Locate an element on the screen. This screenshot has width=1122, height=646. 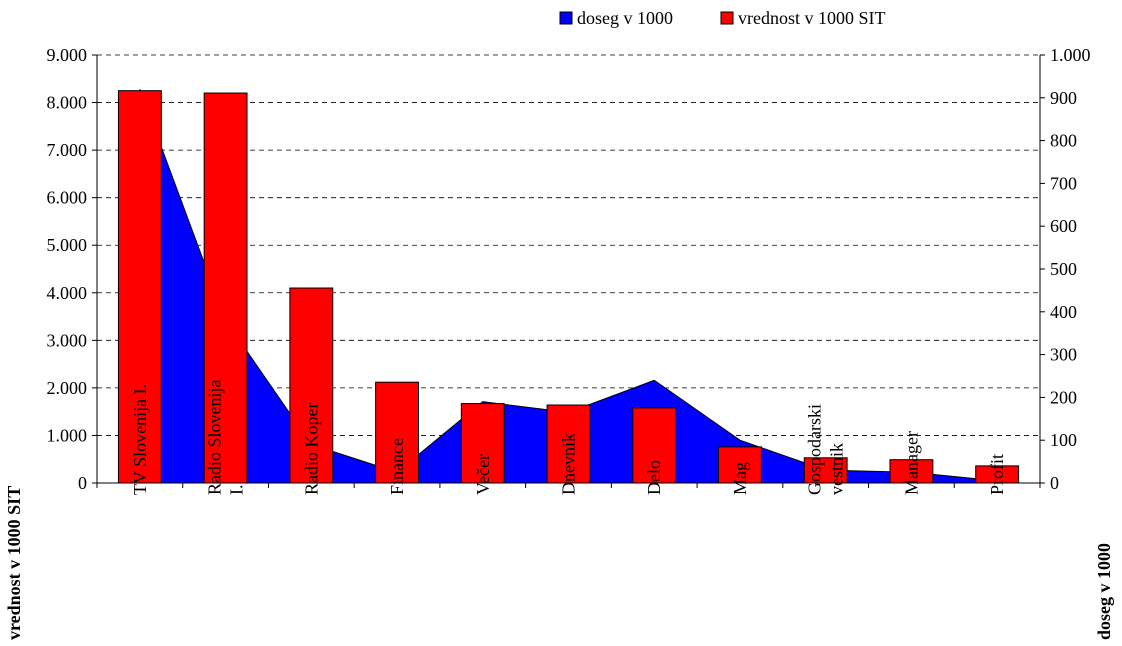
x-tick-label: TV Slovenija I. is located at coordinates (140, 439).